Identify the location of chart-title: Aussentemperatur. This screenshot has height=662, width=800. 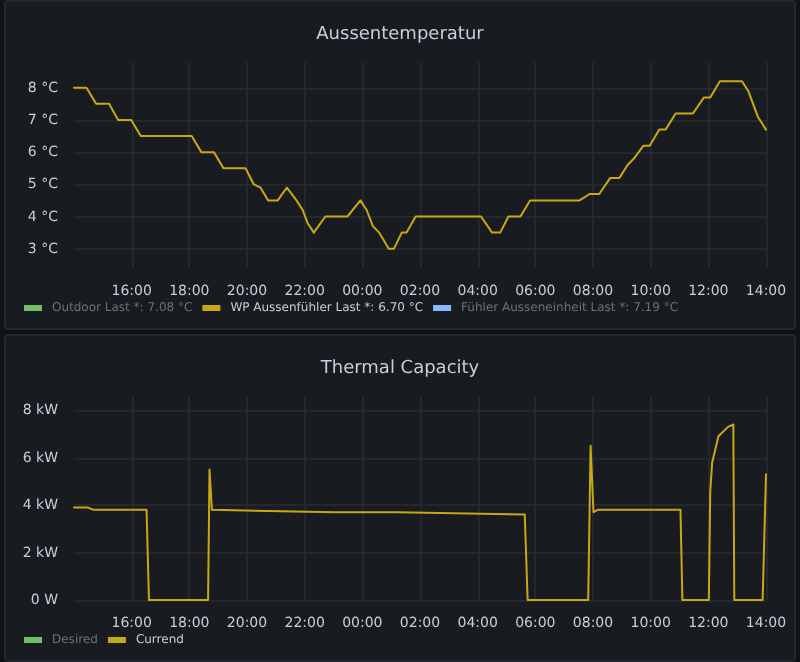
(400, 35).